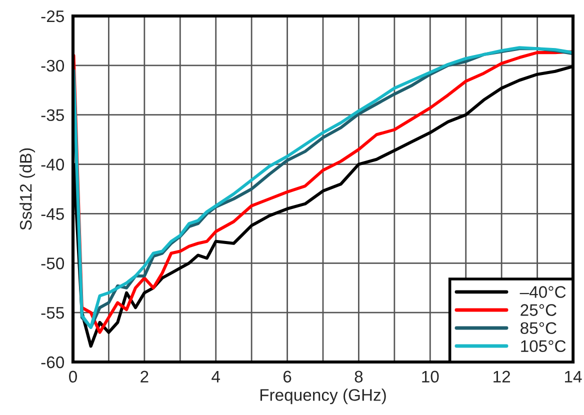 The image size is (584, 415). I want to click on y-tick-label: -45, so click(52, 214).